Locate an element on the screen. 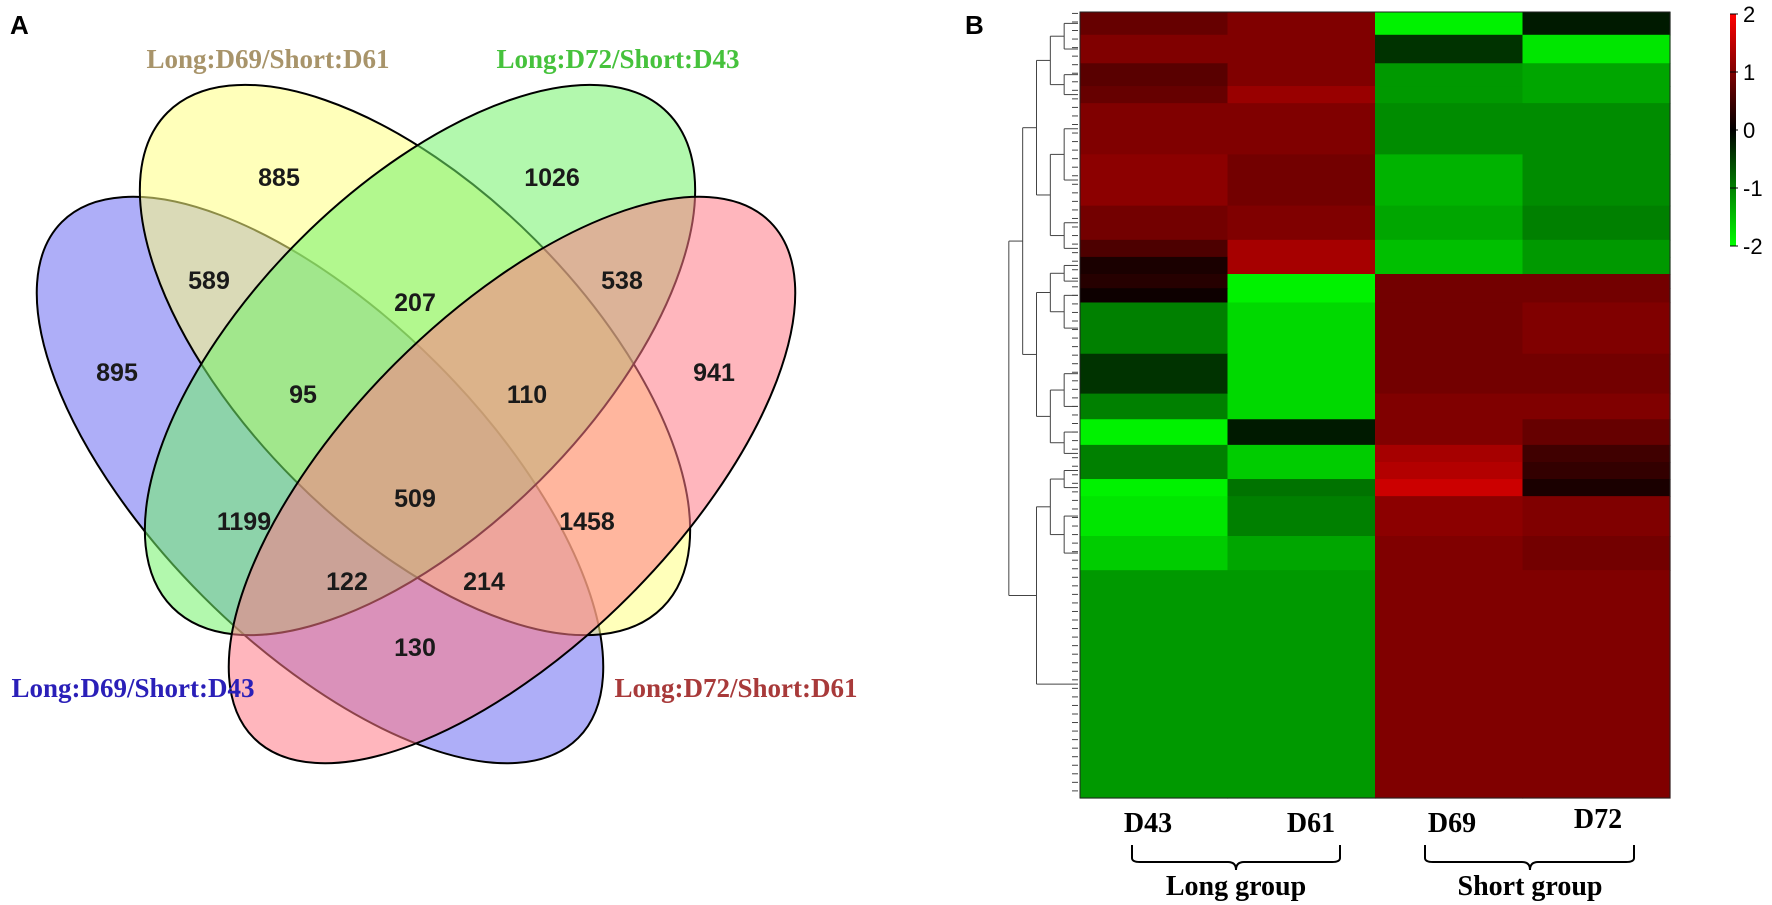 This screenshot has height=905, width=1772. short-group-label: Short group is located at coordinates (1530, 886).